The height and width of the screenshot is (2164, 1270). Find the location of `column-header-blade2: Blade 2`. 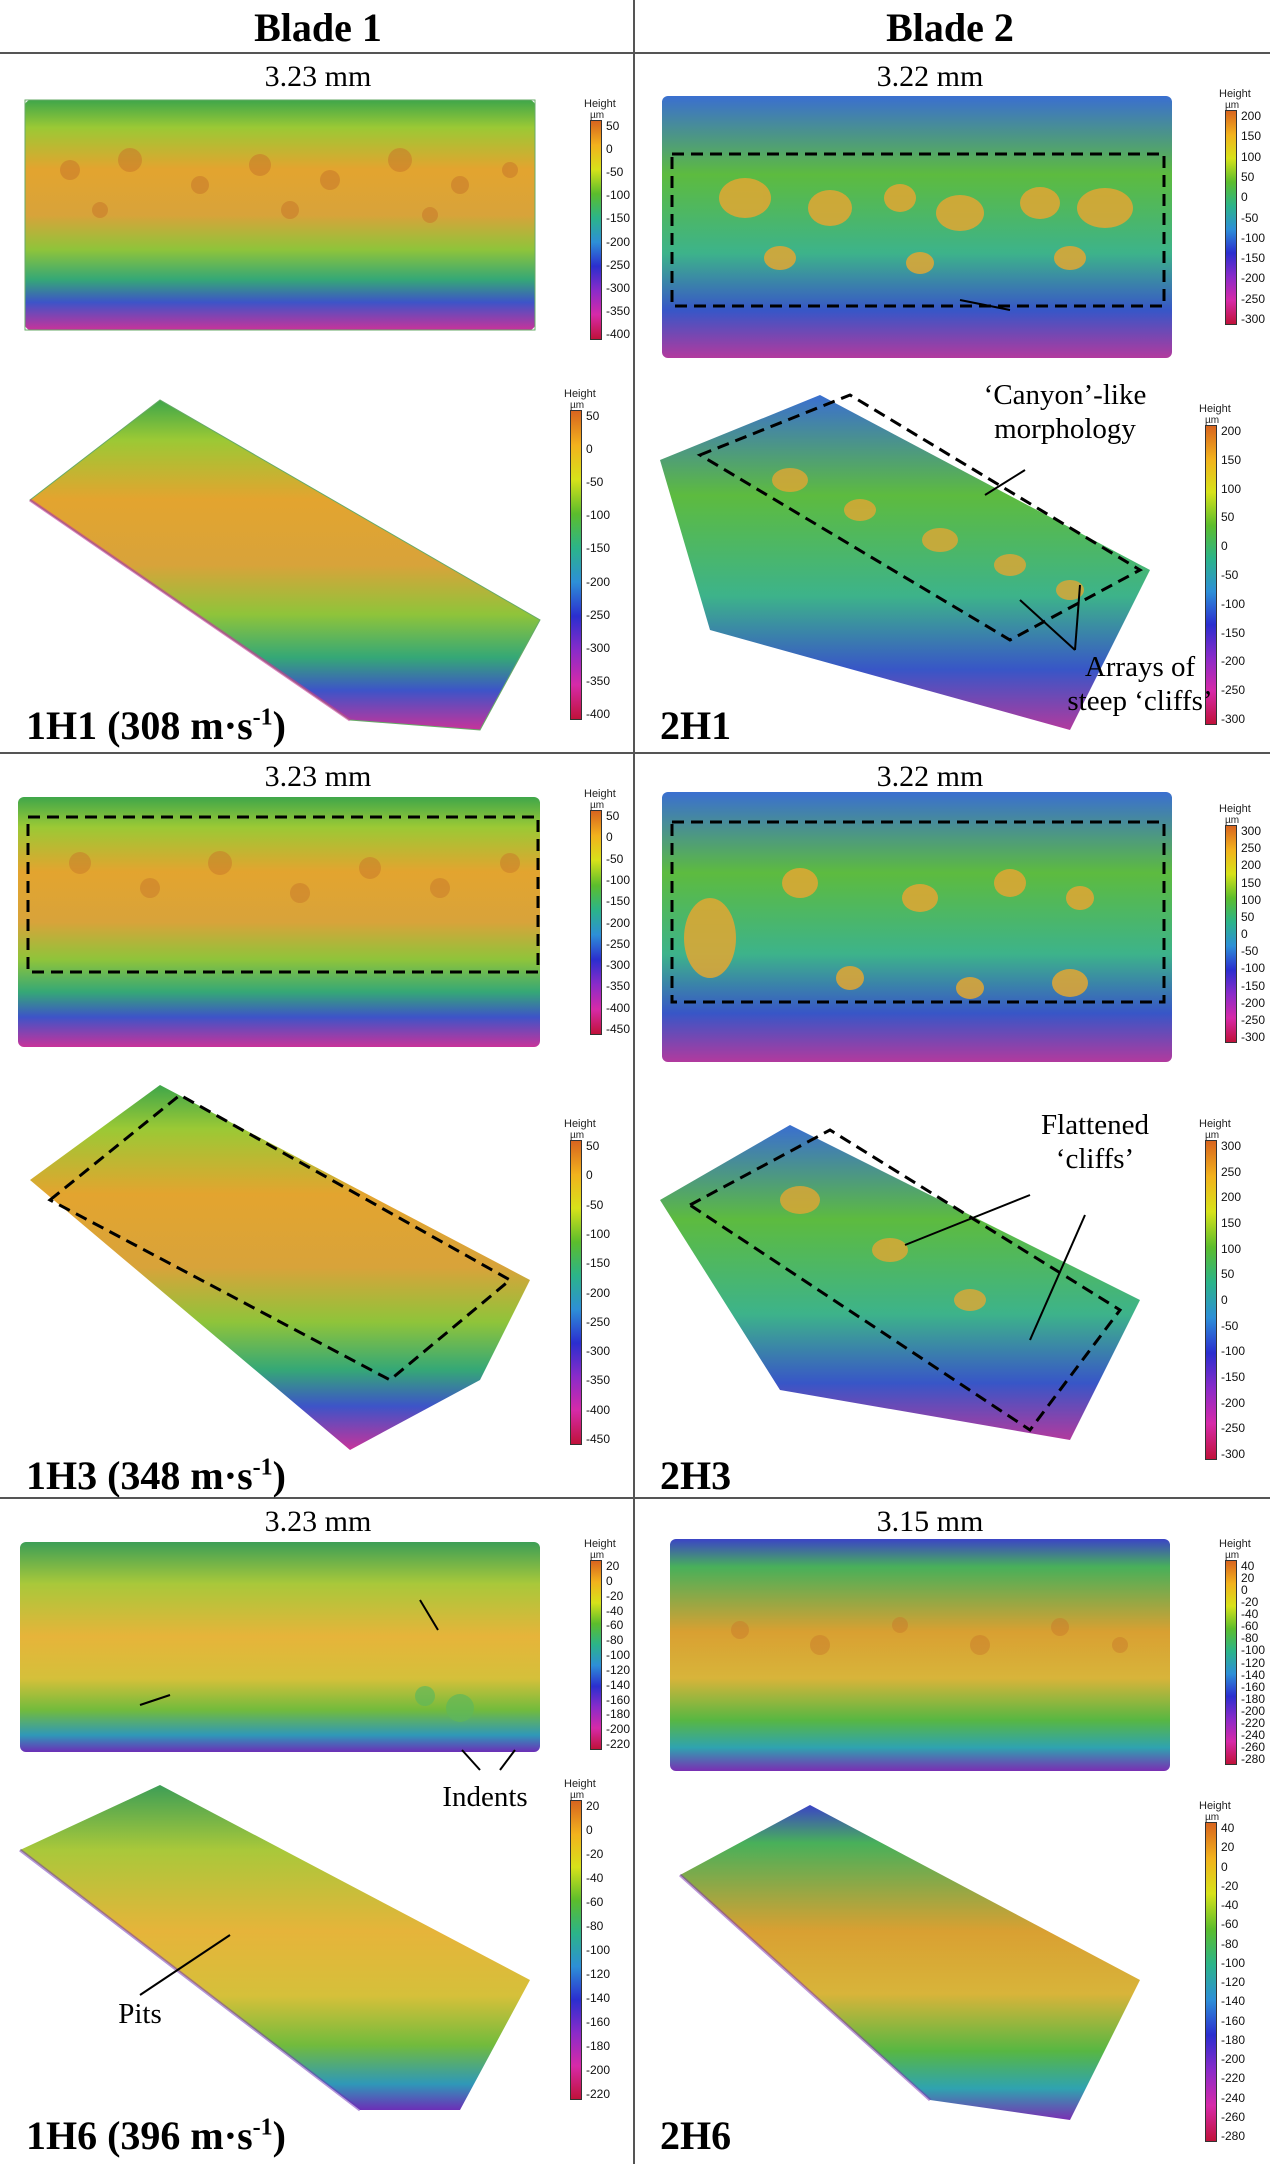

column-header-blade2: Blade 2 is located at coordinates (950, 27).